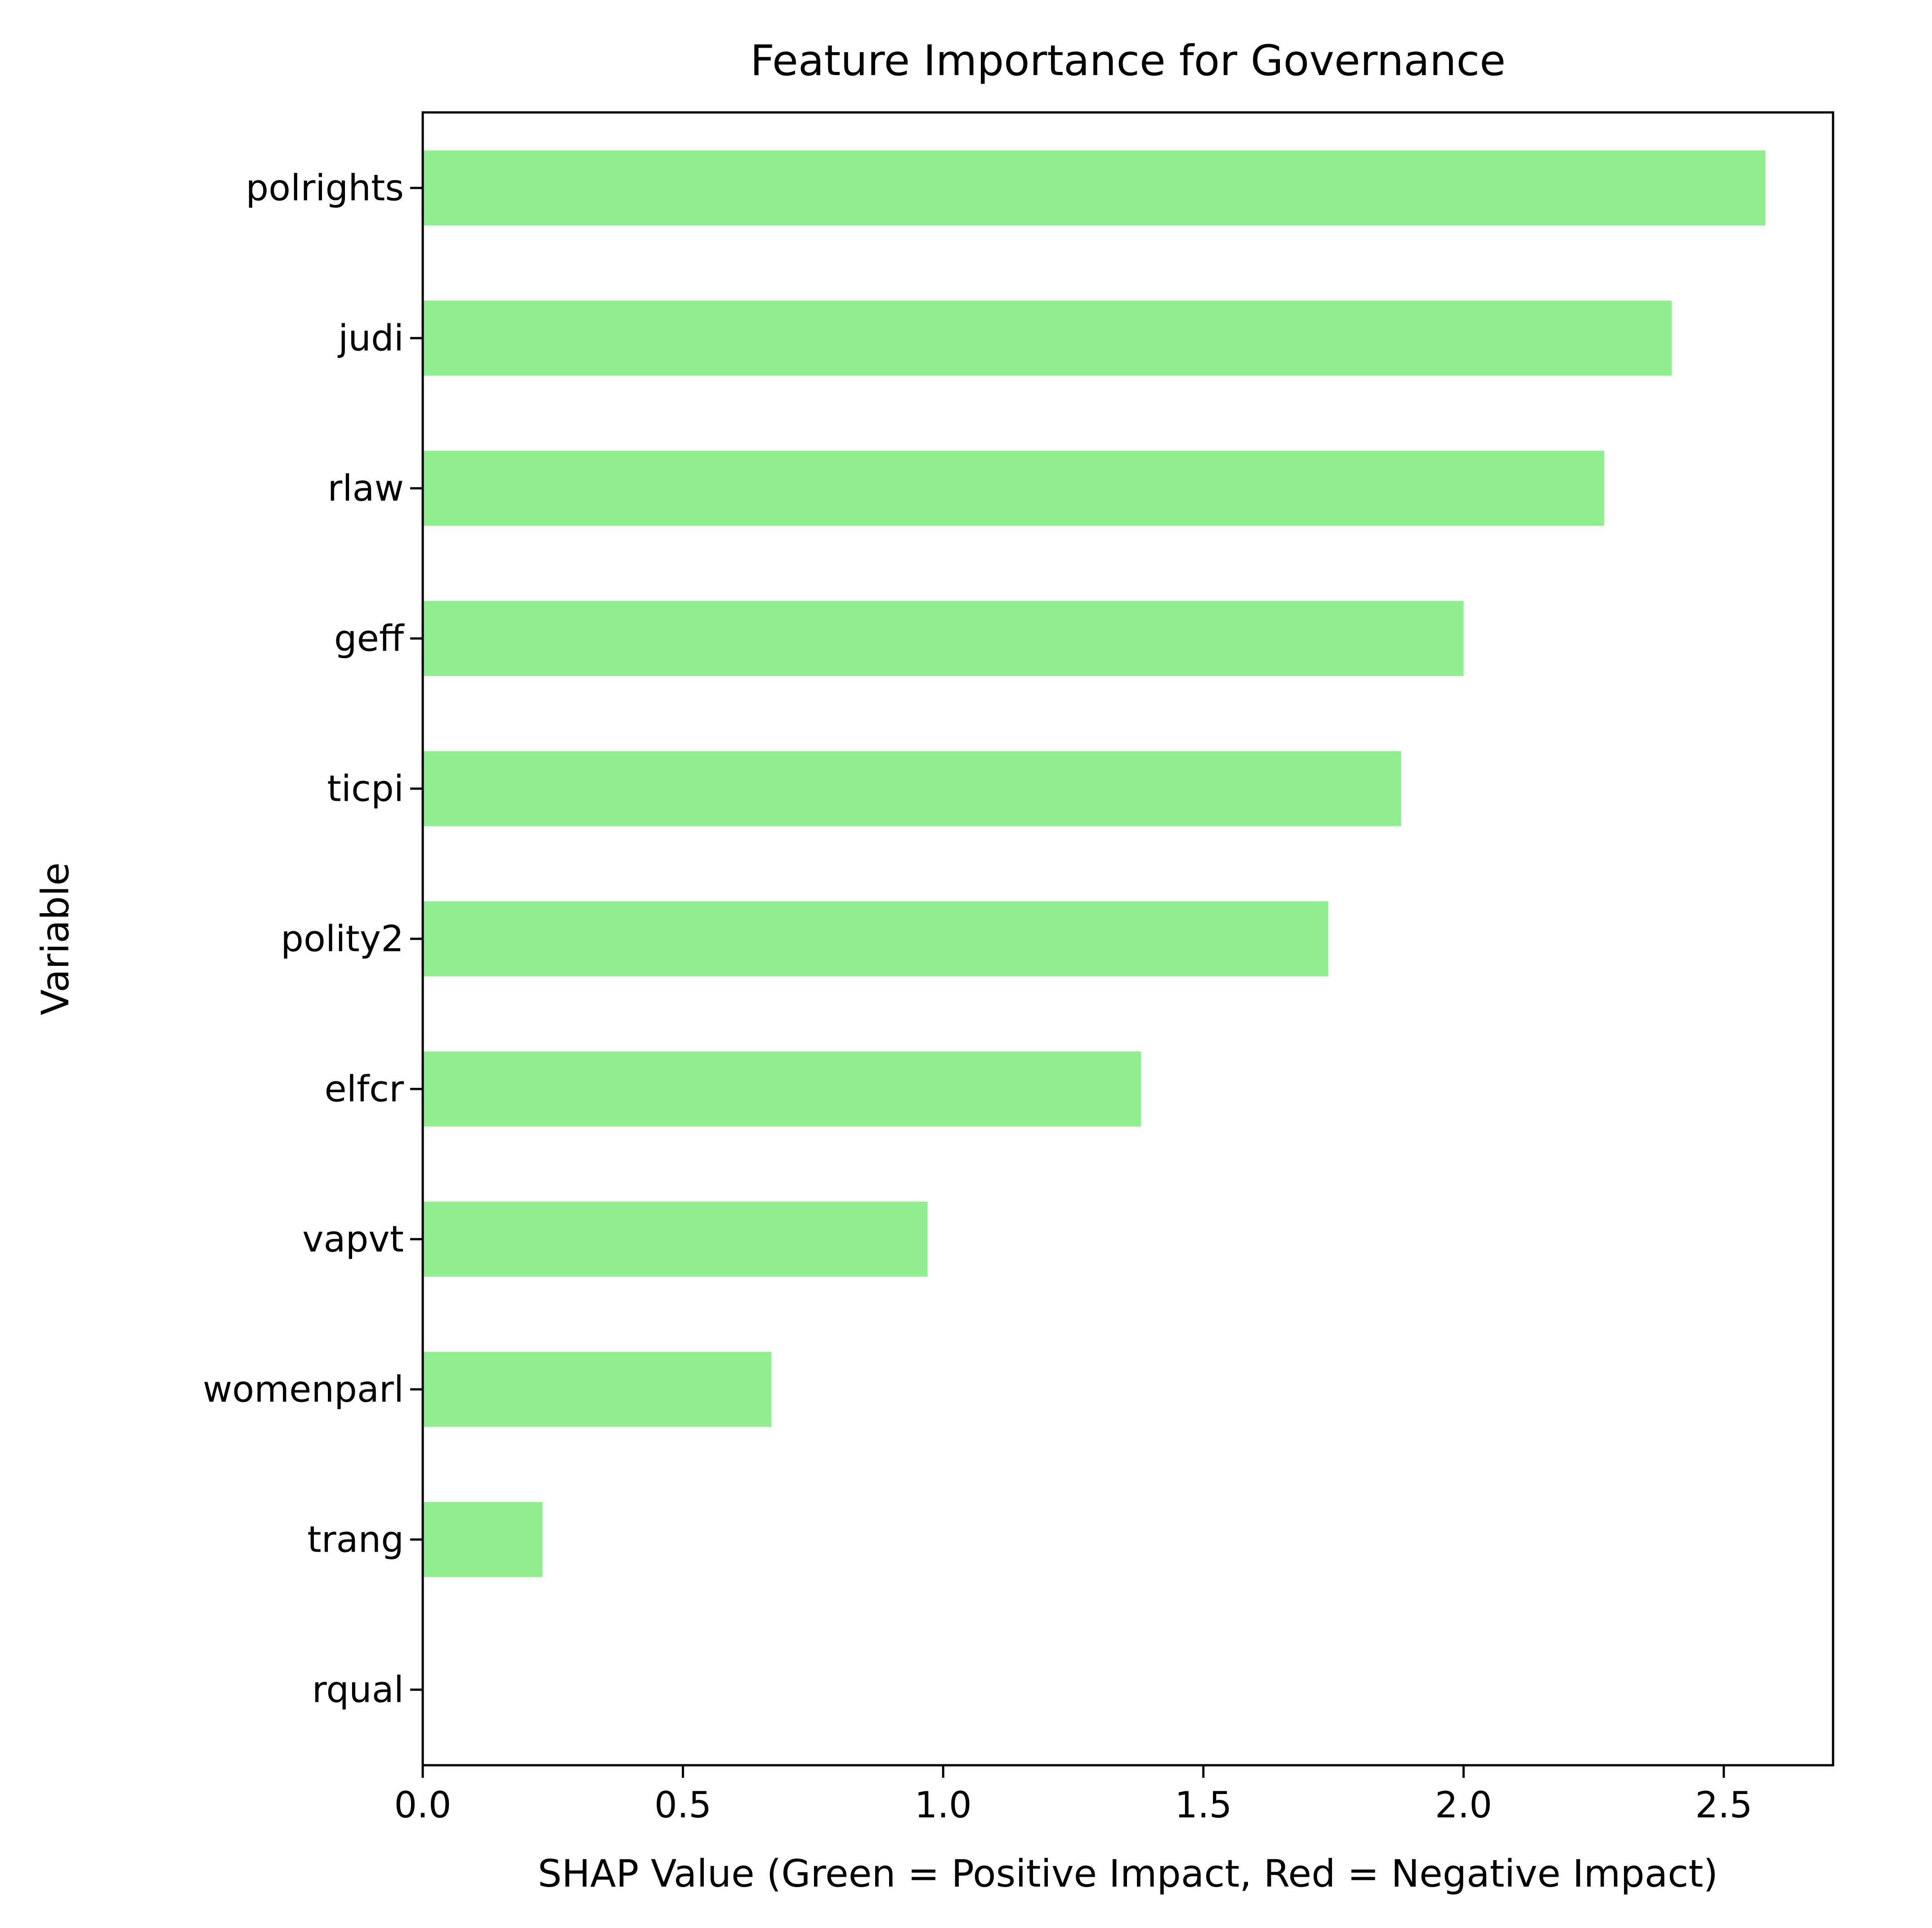  What do you see at coordinates (1013, 488) in the screenshot?
I see `bar-rlaw` at bounding box center [1013, 488].